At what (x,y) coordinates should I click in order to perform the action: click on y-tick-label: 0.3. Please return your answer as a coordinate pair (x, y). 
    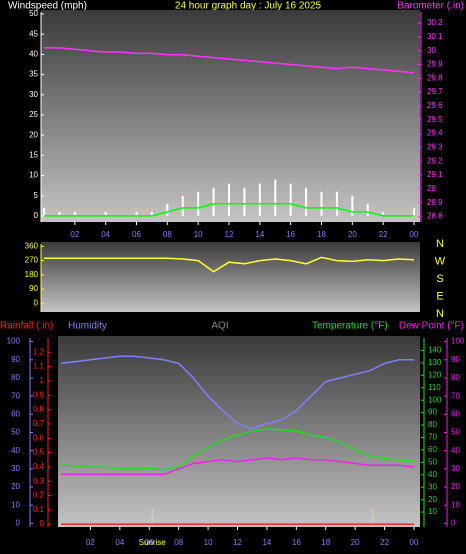
    Looking at the image, I should click on (39, 480).